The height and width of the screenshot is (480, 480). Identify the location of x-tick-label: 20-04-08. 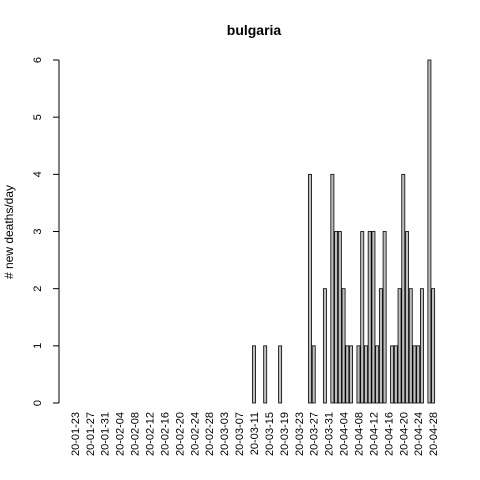
(359, 434).